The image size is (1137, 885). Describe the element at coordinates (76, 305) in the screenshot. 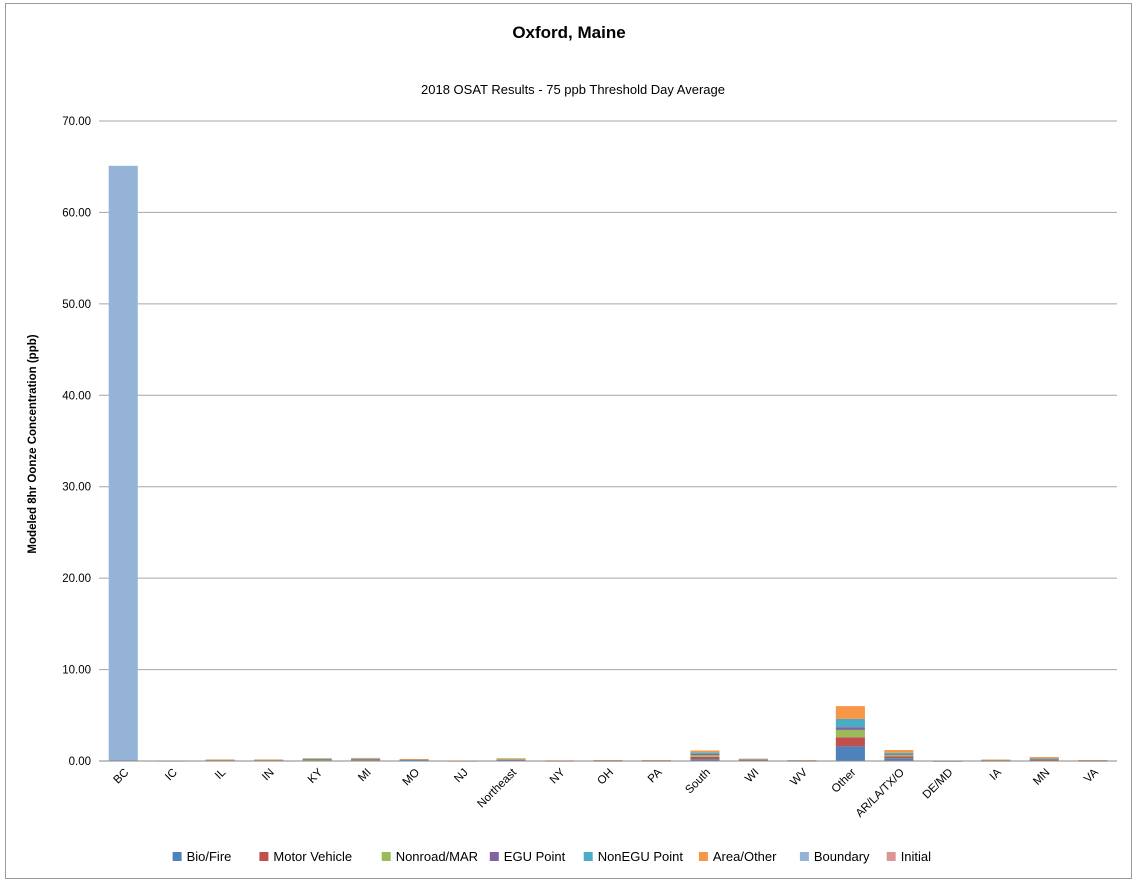

I see `y-tick-label: 50.00` at that location.